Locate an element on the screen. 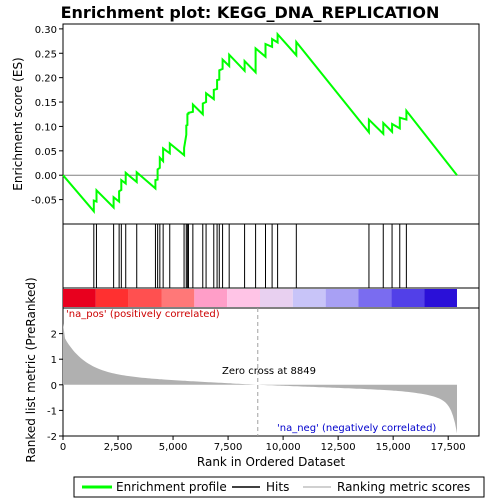 The width and height of the screenshot is (500, 500). es-y-axis-label: Enrichment score (ES) is located at coordinates (18, 123).